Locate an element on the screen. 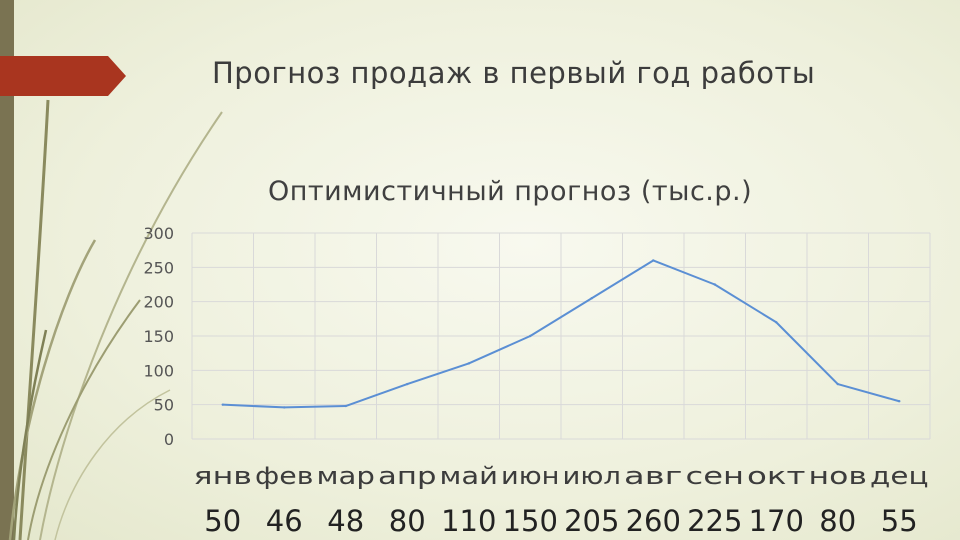  x-tick-label: авг is located at coordinates (653, 476).